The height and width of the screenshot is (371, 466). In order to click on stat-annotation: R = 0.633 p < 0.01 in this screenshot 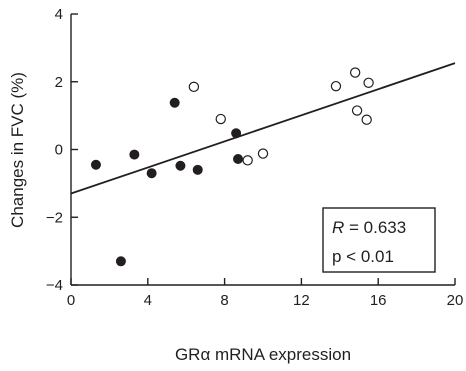, I will do `click(379, 240)`.